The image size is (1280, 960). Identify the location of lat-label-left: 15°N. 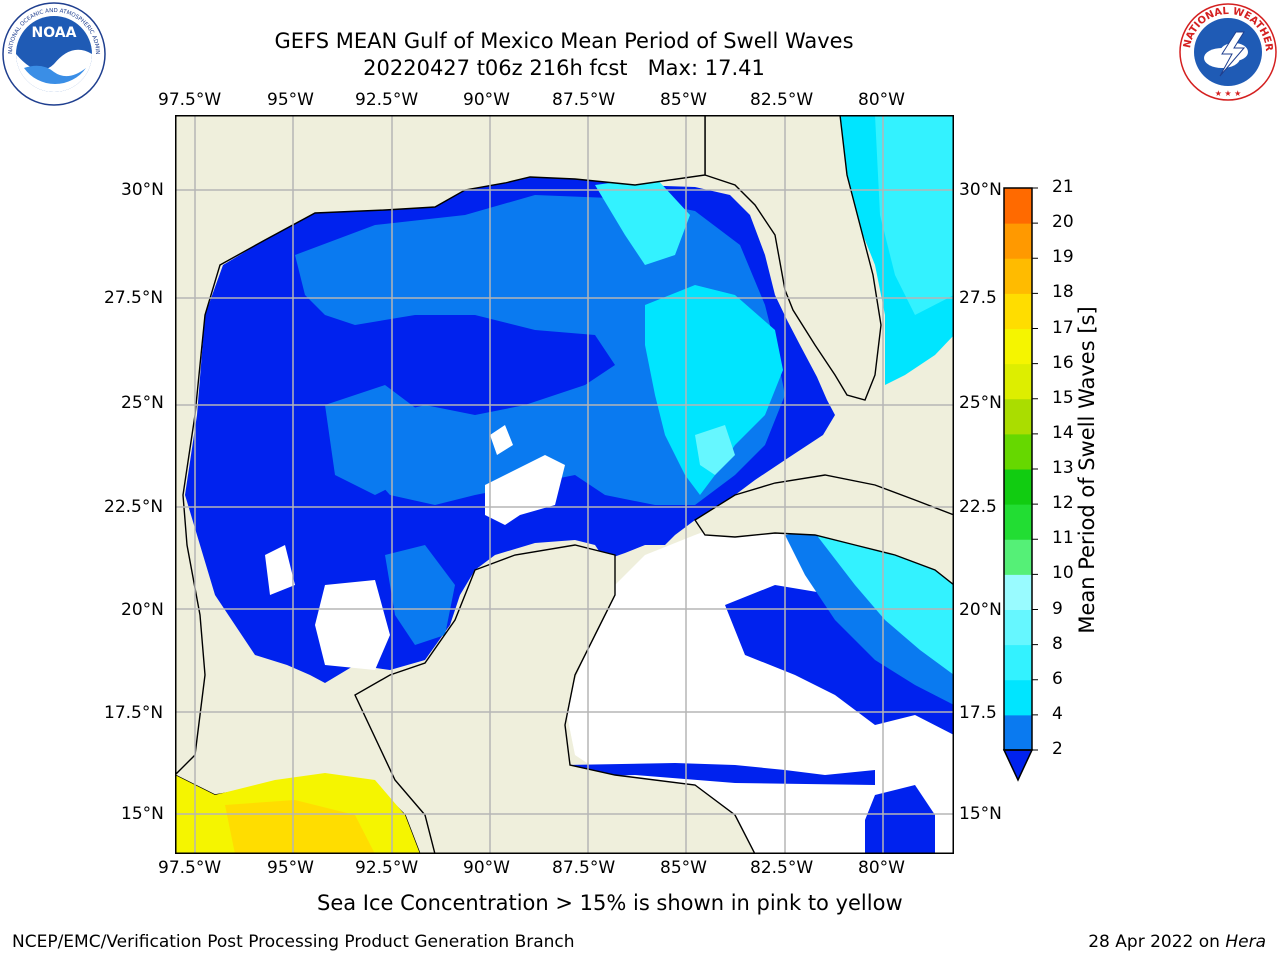
(142, 814).